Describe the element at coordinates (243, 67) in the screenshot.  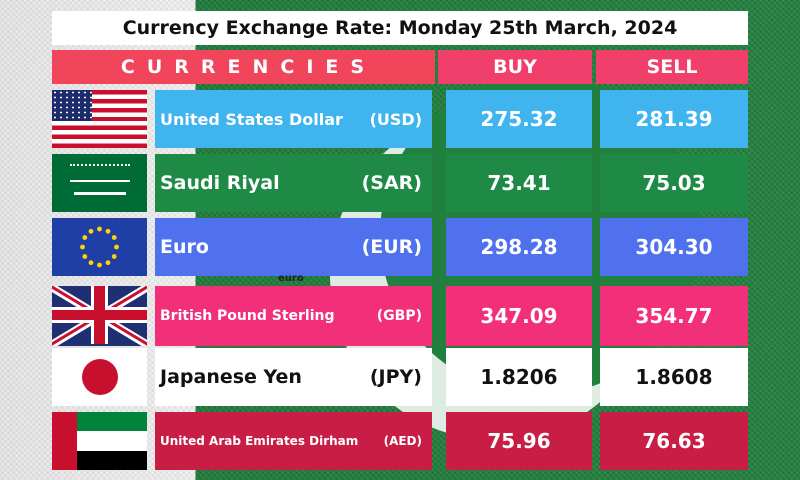
I see `header-currencies: CURRENCIES` at that location.